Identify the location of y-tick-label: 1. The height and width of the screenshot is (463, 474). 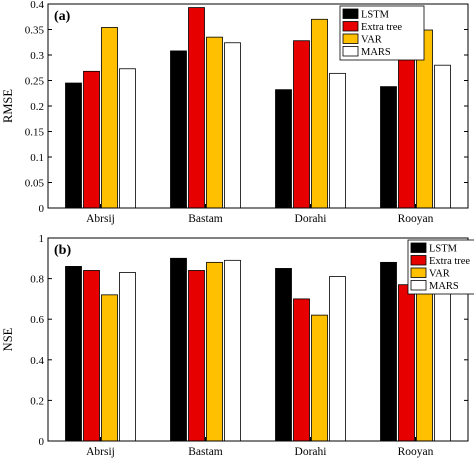
(42, 239).